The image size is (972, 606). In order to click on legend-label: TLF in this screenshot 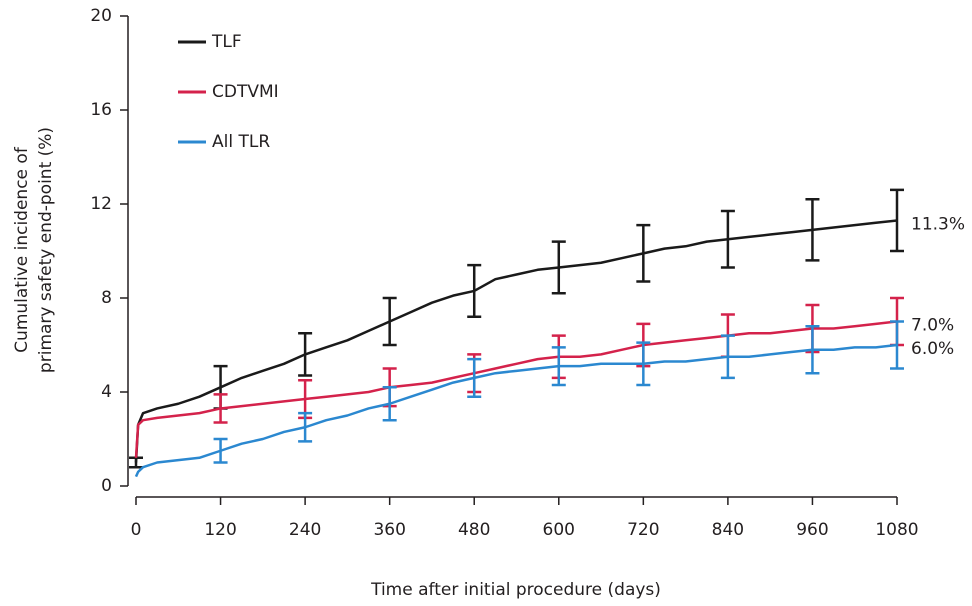, I will do `click(226, 42)`.